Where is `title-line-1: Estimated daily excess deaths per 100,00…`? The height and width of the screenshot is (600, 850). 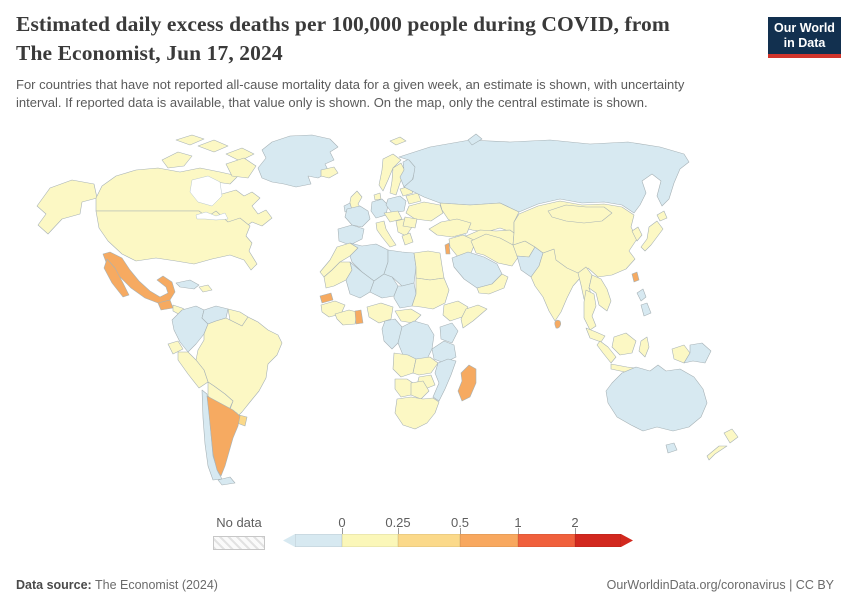
title-line-1: Estimated daily excess deaths per 100,00… is located at coordinates (343, 24).